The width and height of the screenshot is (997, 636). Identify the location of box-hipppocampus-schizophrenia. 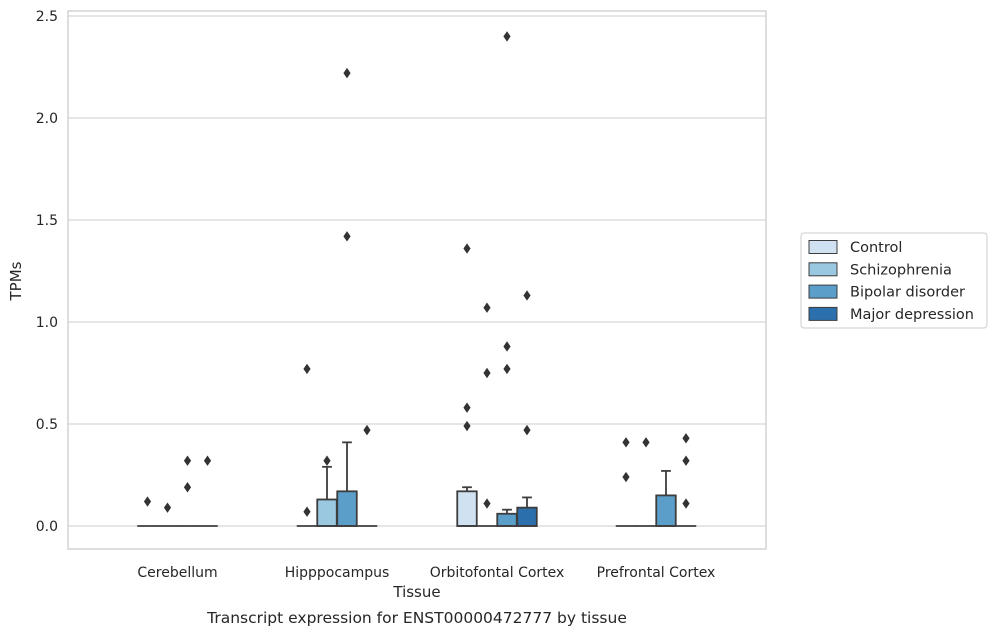
(327, 491).